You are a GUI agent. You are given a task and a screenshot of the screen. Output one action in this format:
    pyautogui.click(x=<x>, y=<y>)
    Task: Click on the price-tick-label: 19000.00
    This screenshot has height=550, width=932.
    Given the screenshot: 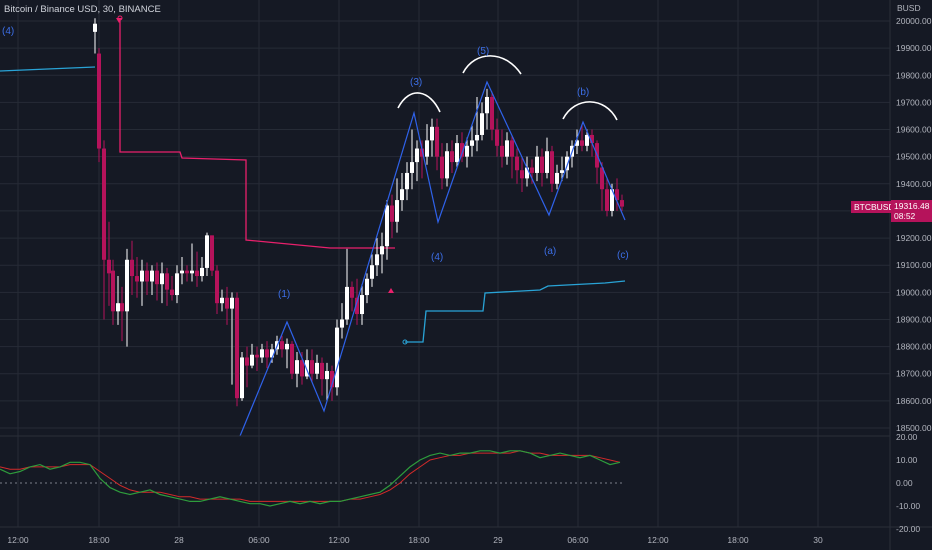 What is the action you would take?
    pyautogui.click(x=914, y=292)
    